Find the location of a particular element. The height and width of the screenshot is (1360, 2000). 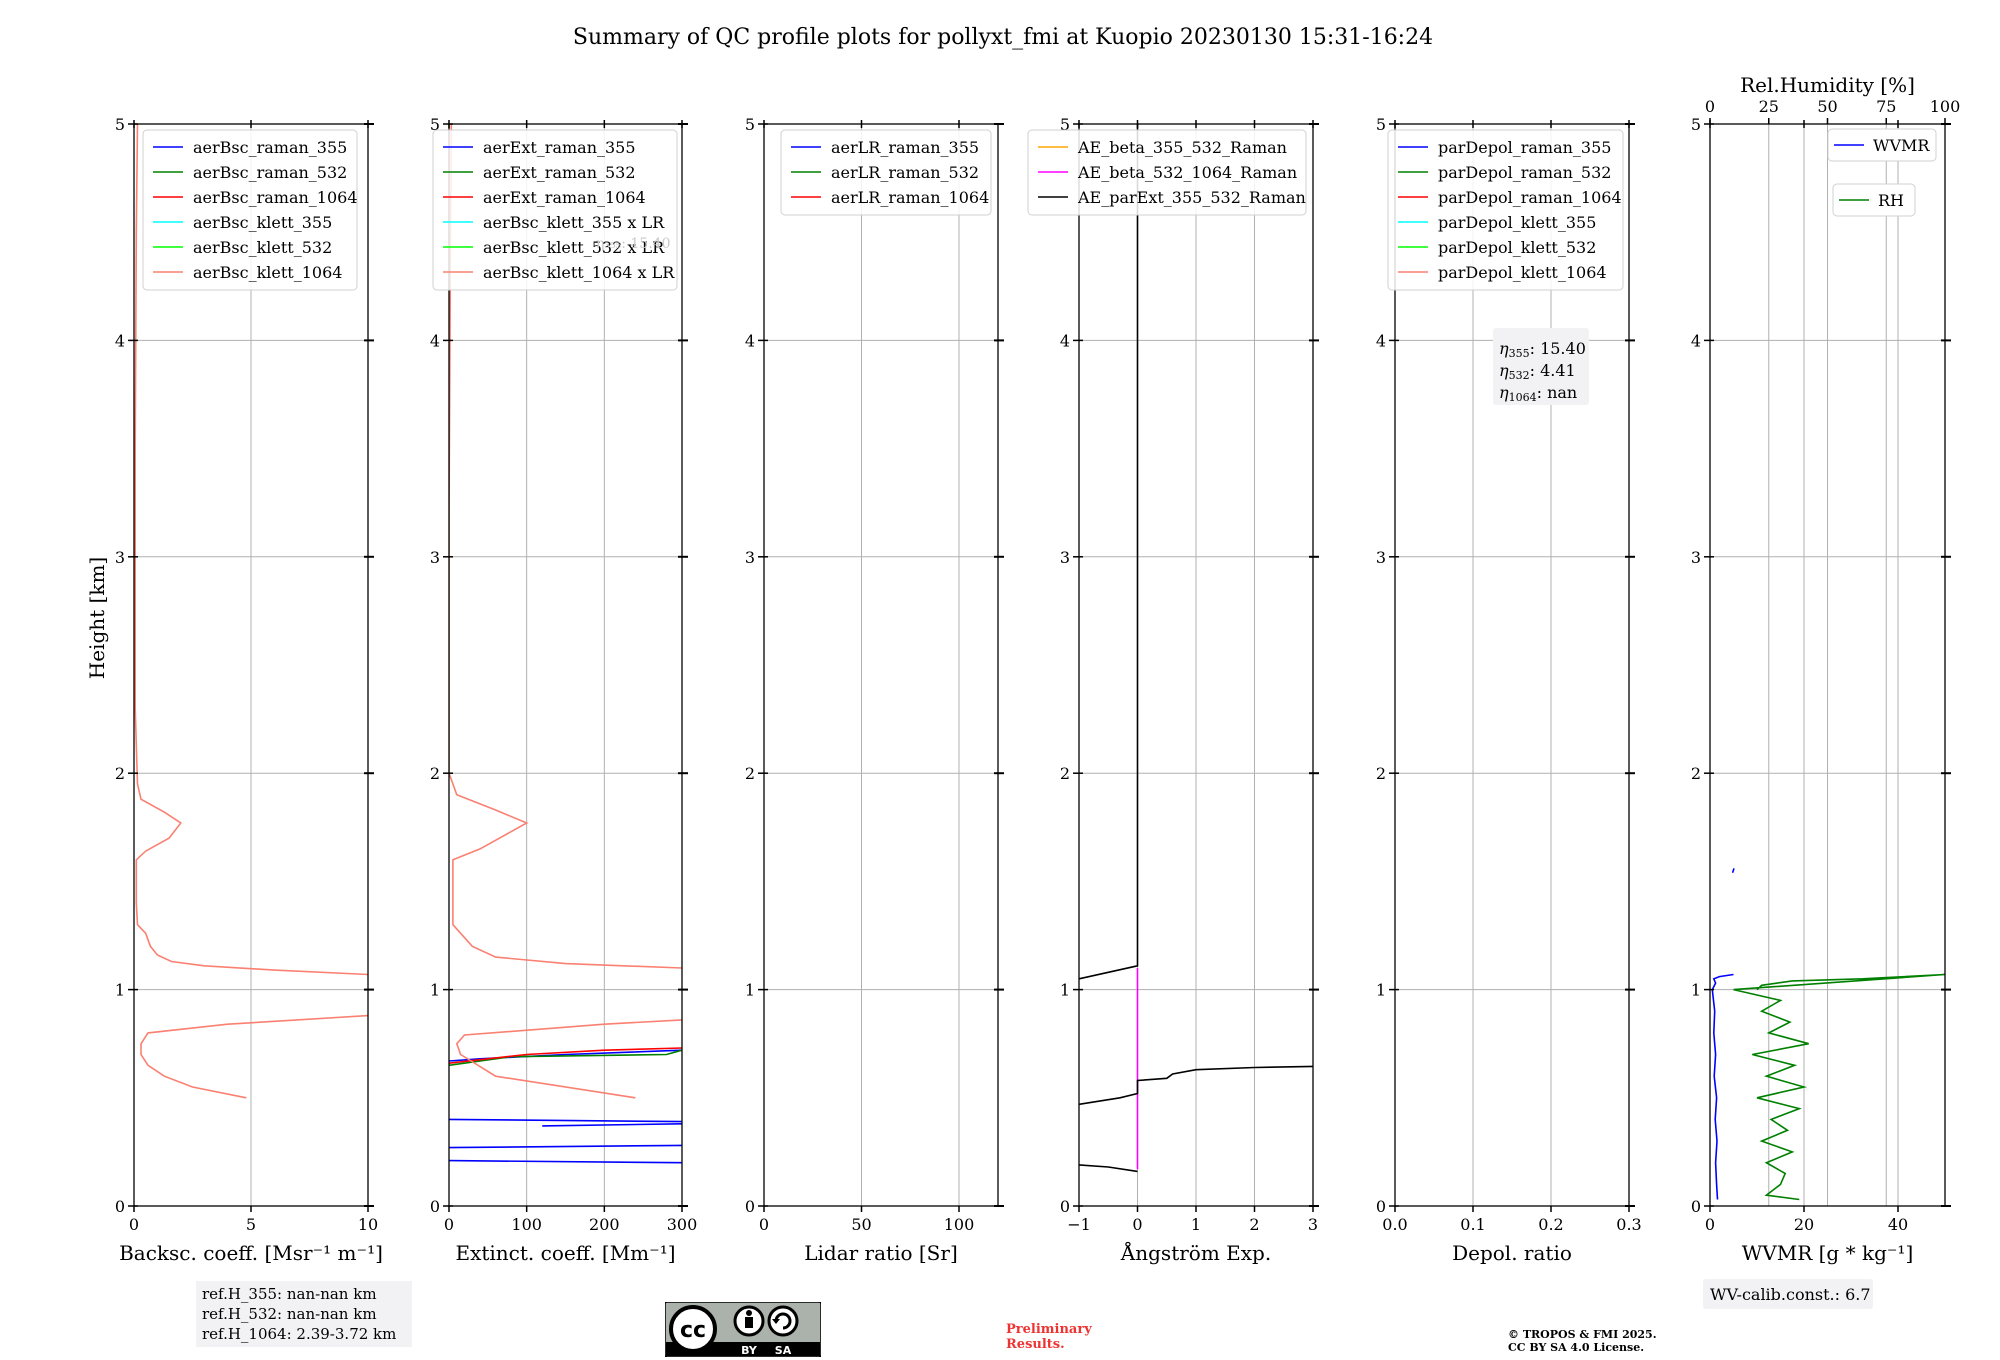

x-tick-label: −1 is located at coordinates (1079, 1224).